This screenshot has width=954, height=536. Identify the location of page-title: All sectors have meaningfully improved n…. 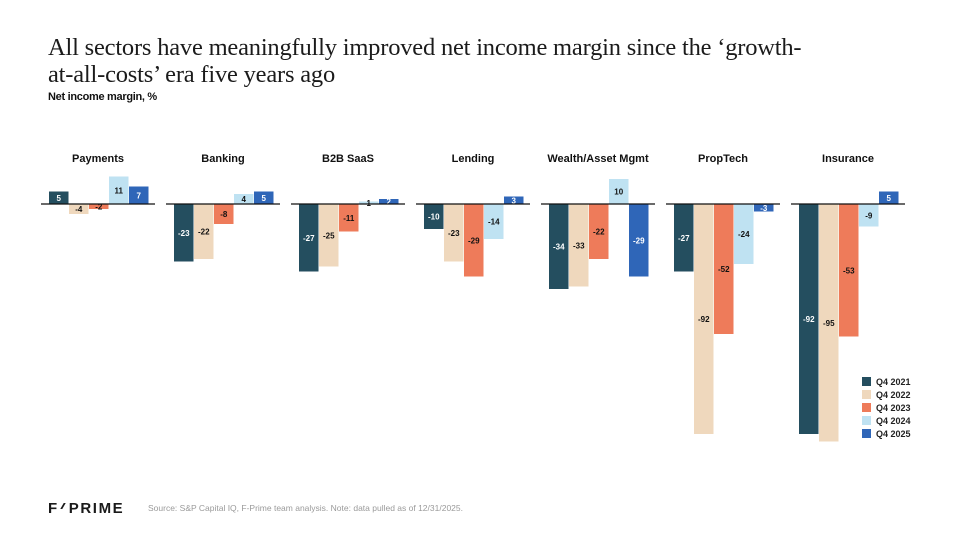
(425, 61).